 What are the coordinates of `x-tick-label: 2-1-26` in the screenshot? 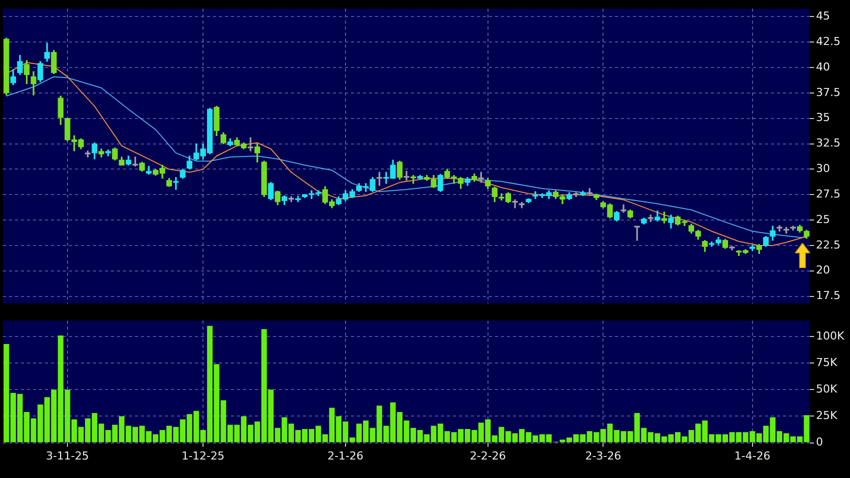 It's located at (346, 455).